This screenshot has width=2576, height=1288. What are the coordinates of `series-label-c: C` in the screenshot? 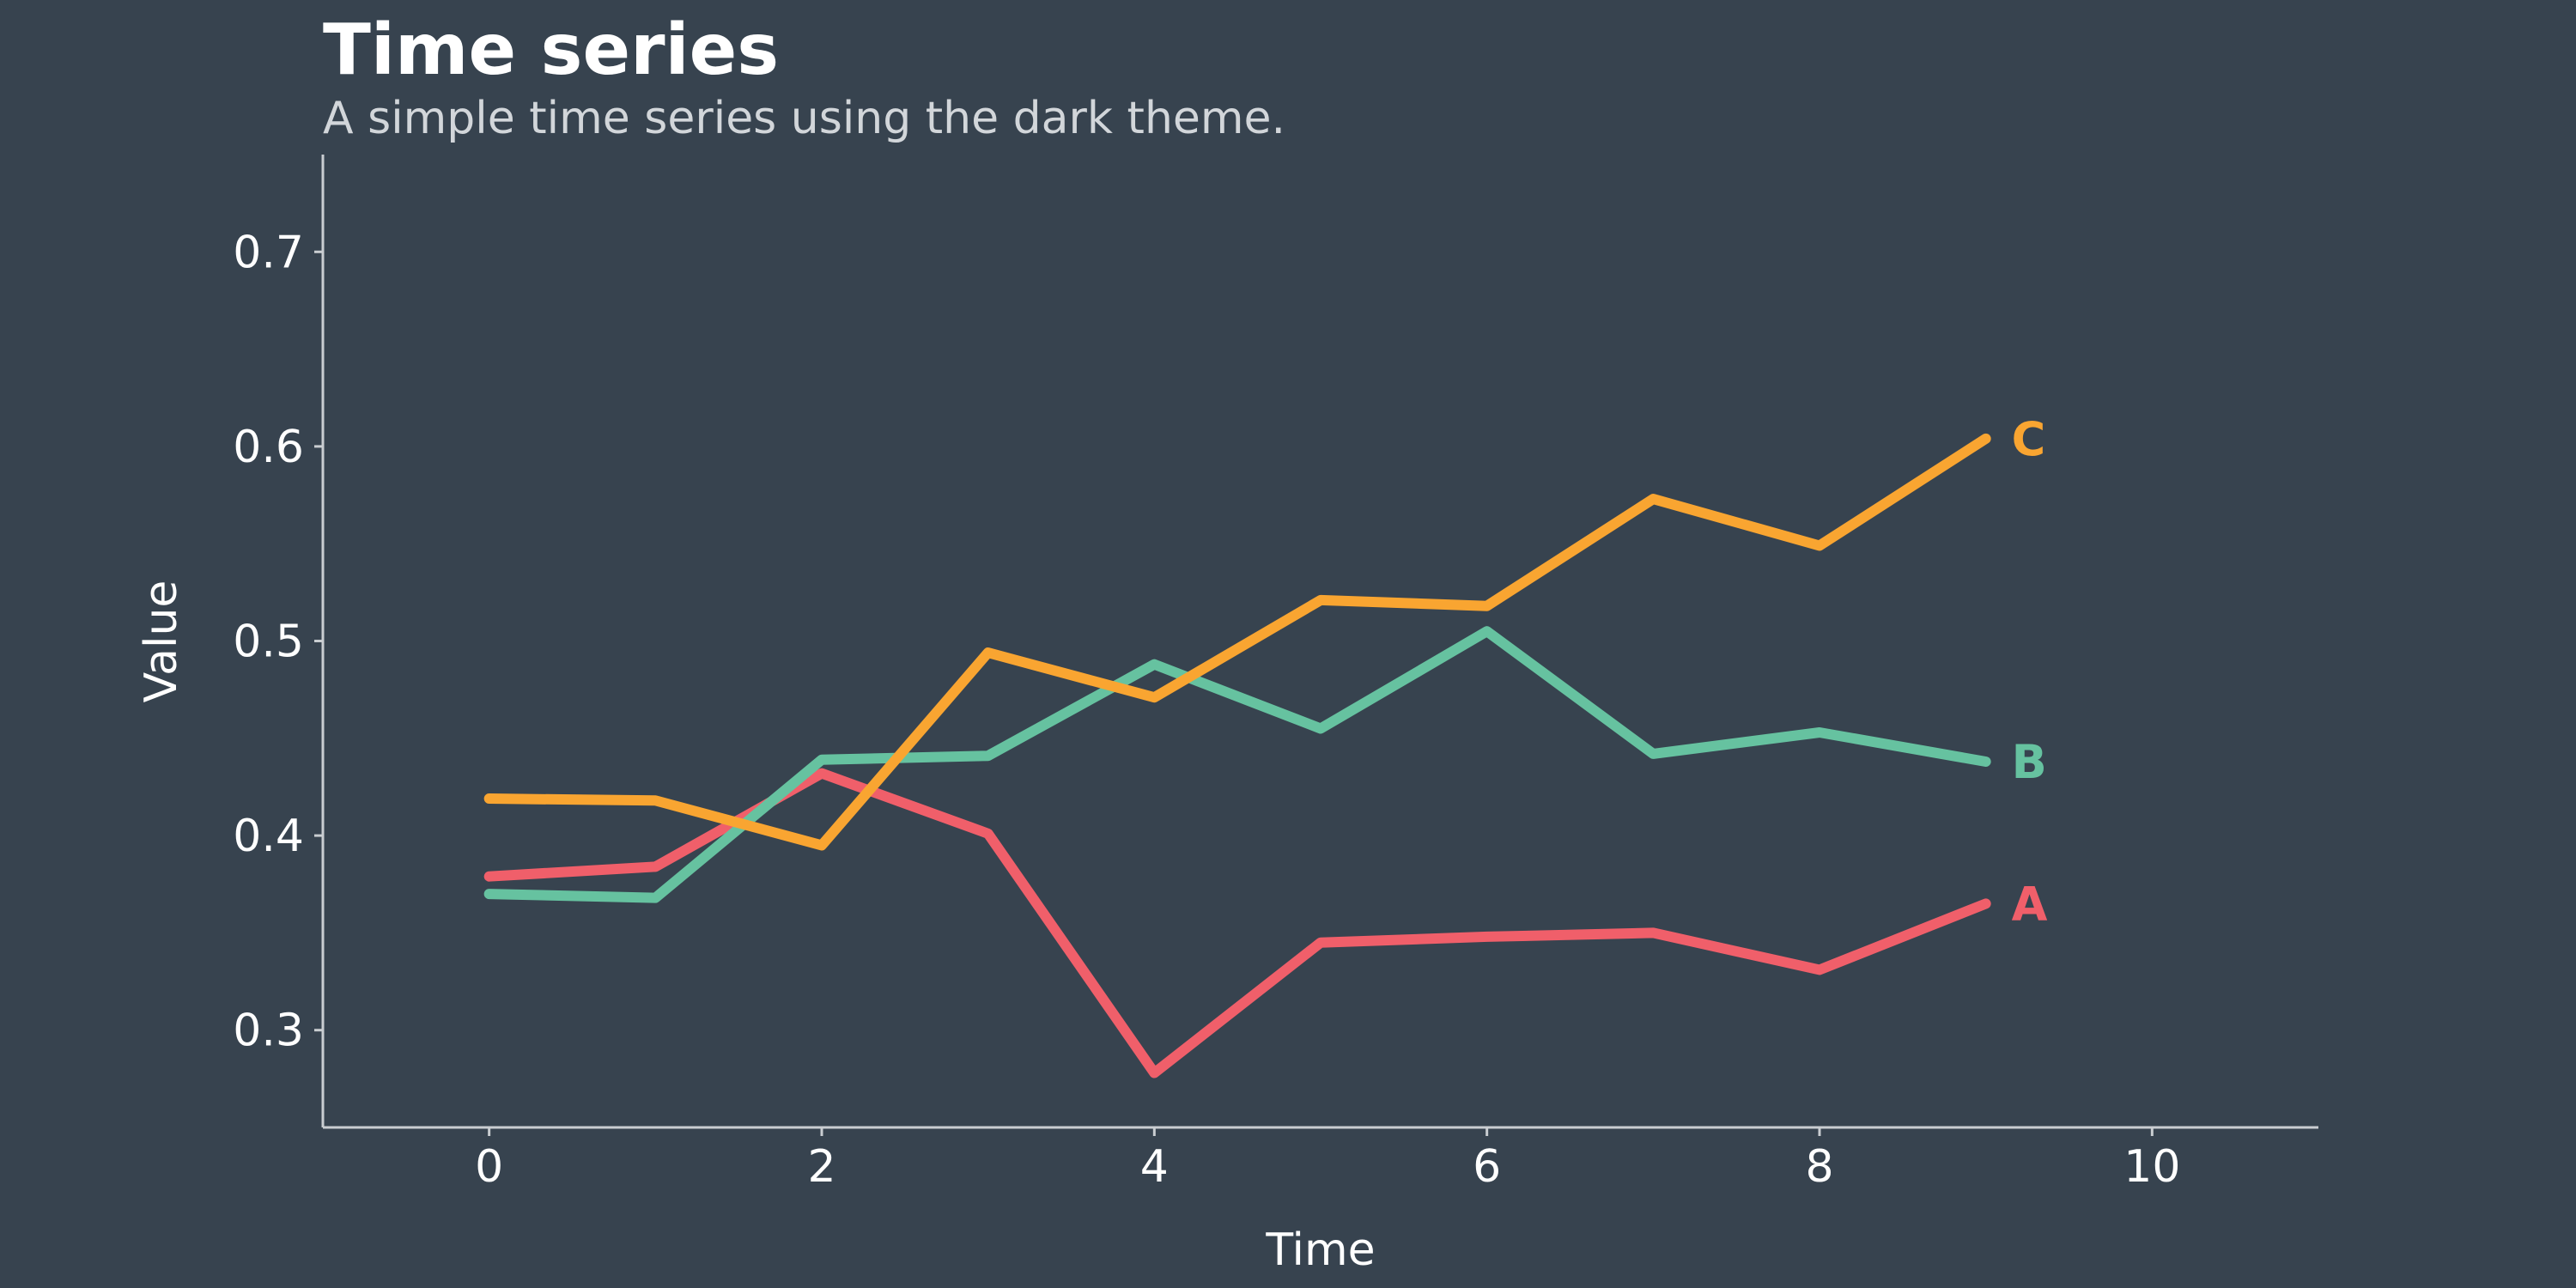 It's located at (2029, 439).